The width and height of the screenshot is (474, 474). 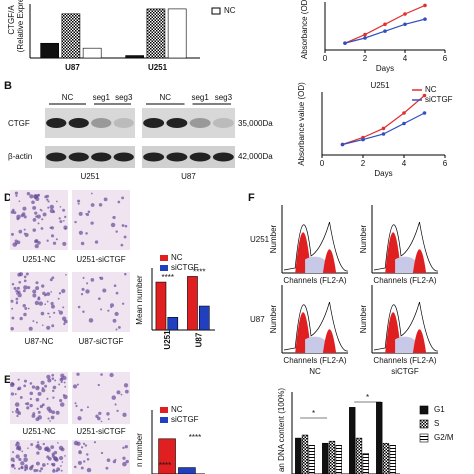 I want to click on significance: ****, so click(x=168, y=277).